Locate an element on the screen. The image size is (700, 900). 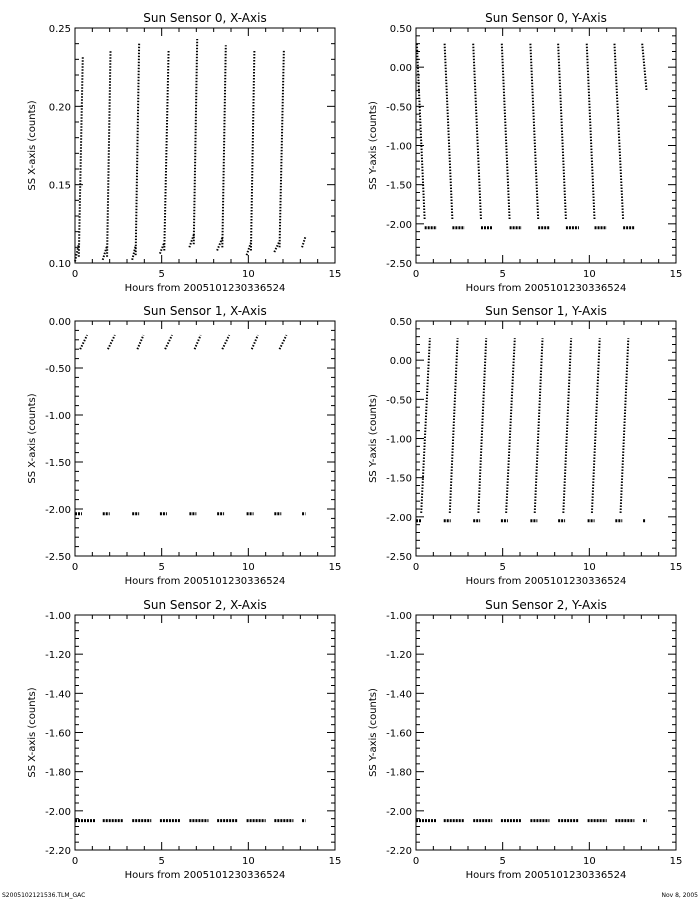
y-tick-label: 0.15 is located at coordinates (60, 186).